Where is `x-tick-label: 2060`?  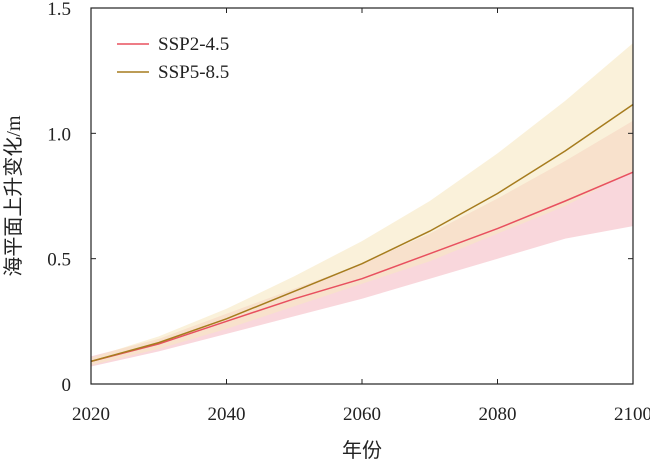
x-tick-label: 2060 is located at coordinates (362, 414).